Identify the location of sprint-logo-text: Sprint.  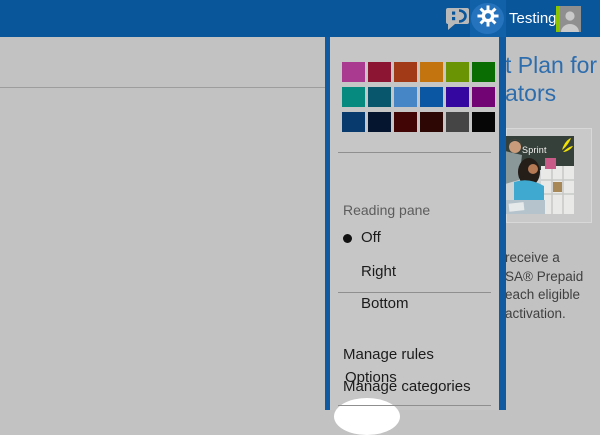
(534, 150).